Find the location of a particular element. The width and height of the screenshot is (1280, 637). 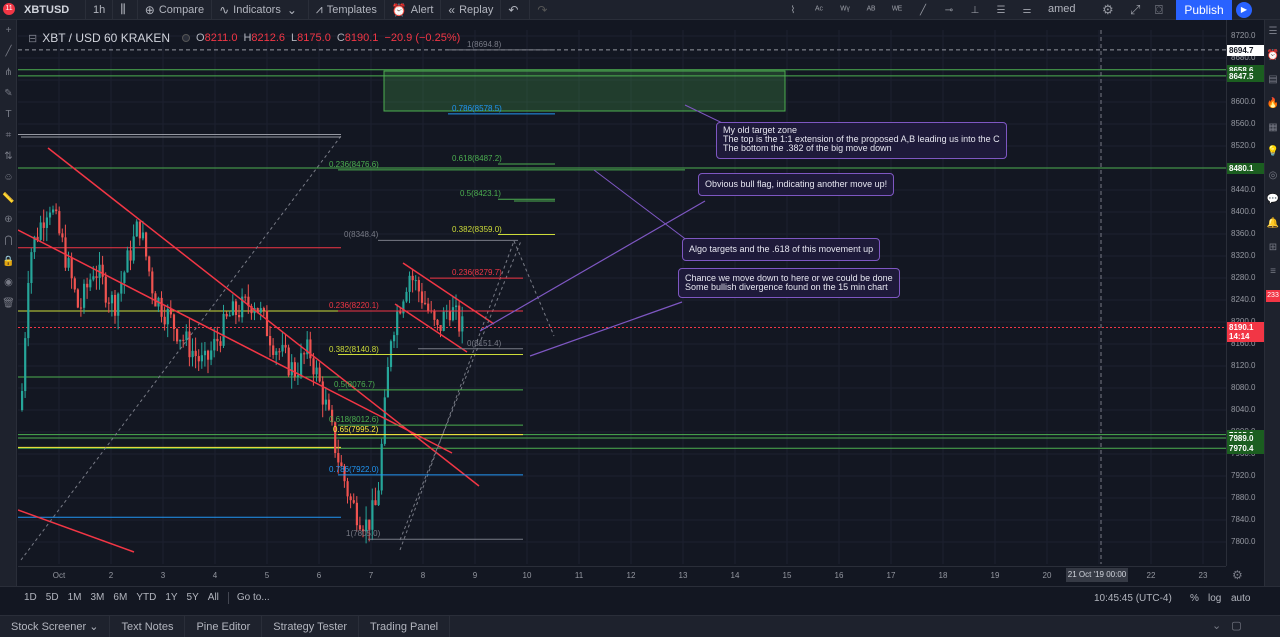

text-tool-icon: T is located at coordinates (8, 114).